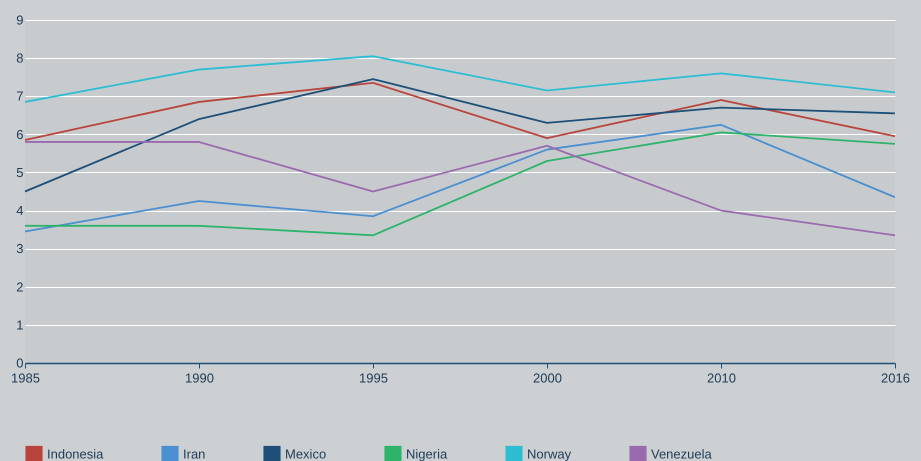 The height and width of the screenshot is (461, 921). What do you see at coordinates (427, 453) in the screenshot?
I see `legend-label: Nigeria` at bounding box center [427, 453].